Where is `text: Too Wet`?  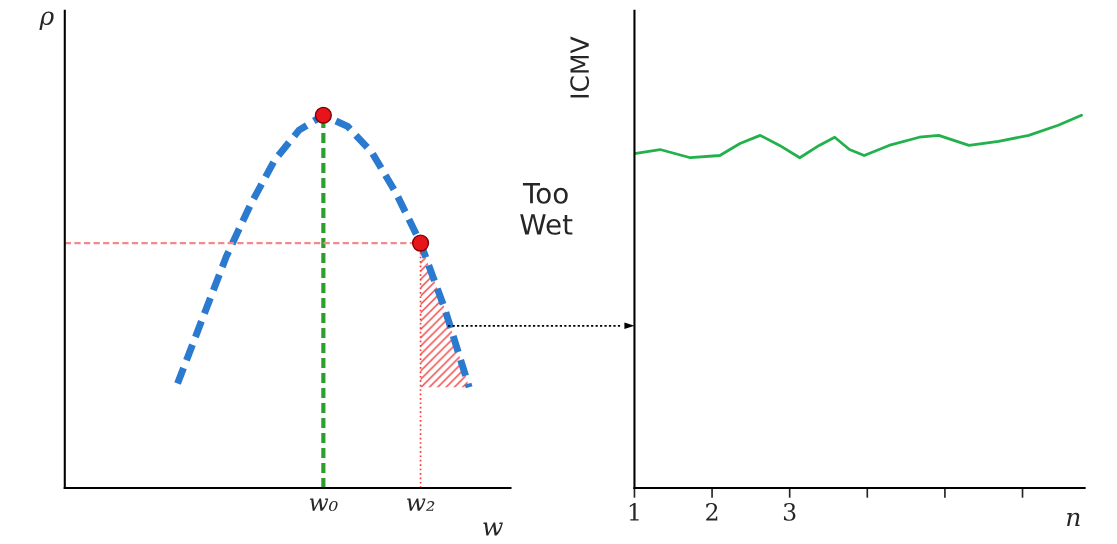 text: Too Wet is located at coordinates (546, 209).